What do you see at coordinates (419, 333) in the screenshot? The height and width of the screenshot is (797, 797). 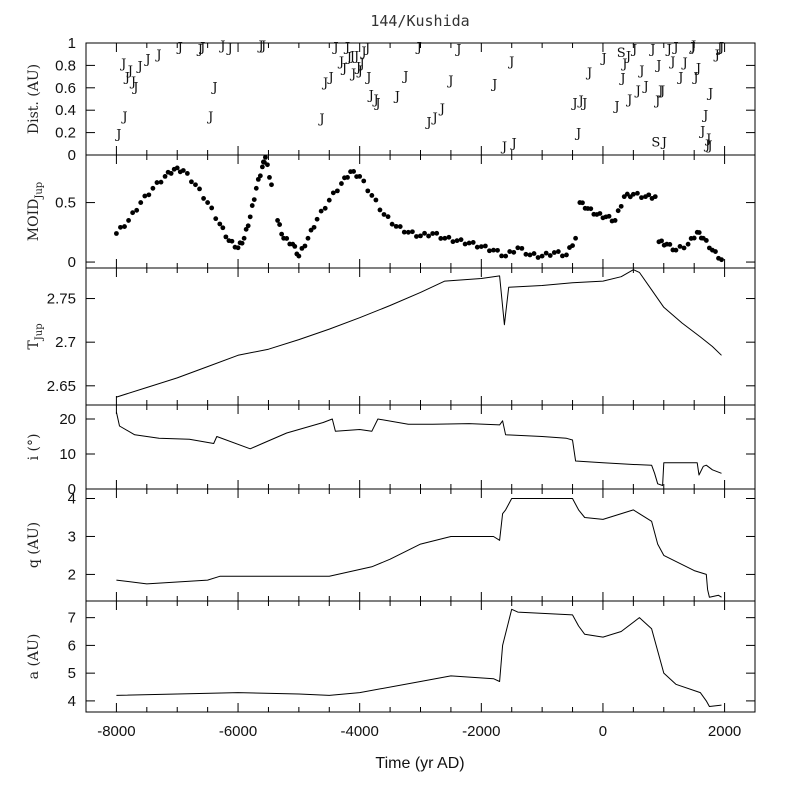 I see `series-line-tjup` at bounding box center [419, 333].